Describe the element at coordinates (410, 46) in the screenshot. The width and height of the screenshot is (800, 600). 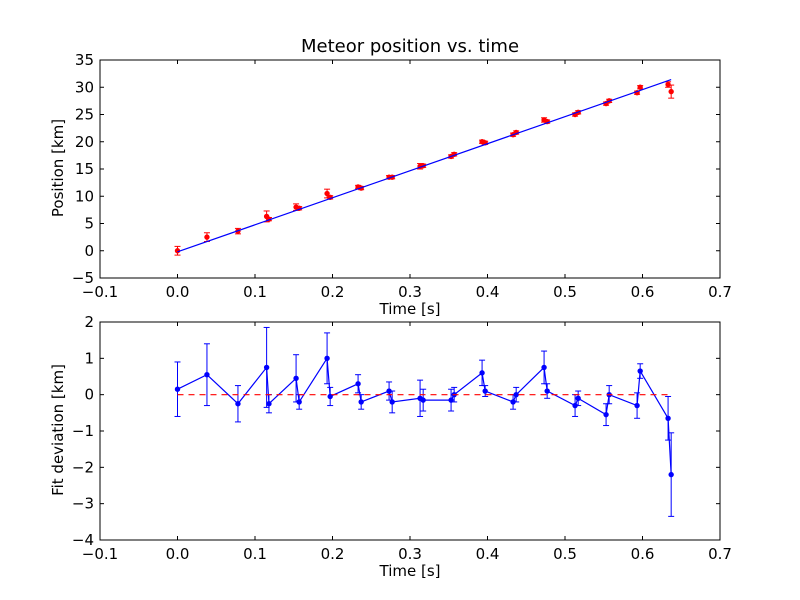
I see `chart-title: Meteor position vs. time` at that location.